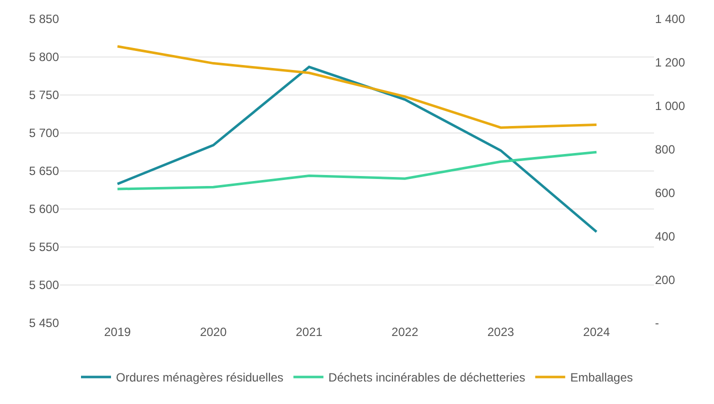 The image size is (714, 404). I want to click on x-tick-label: 2020, so click(213, 332).